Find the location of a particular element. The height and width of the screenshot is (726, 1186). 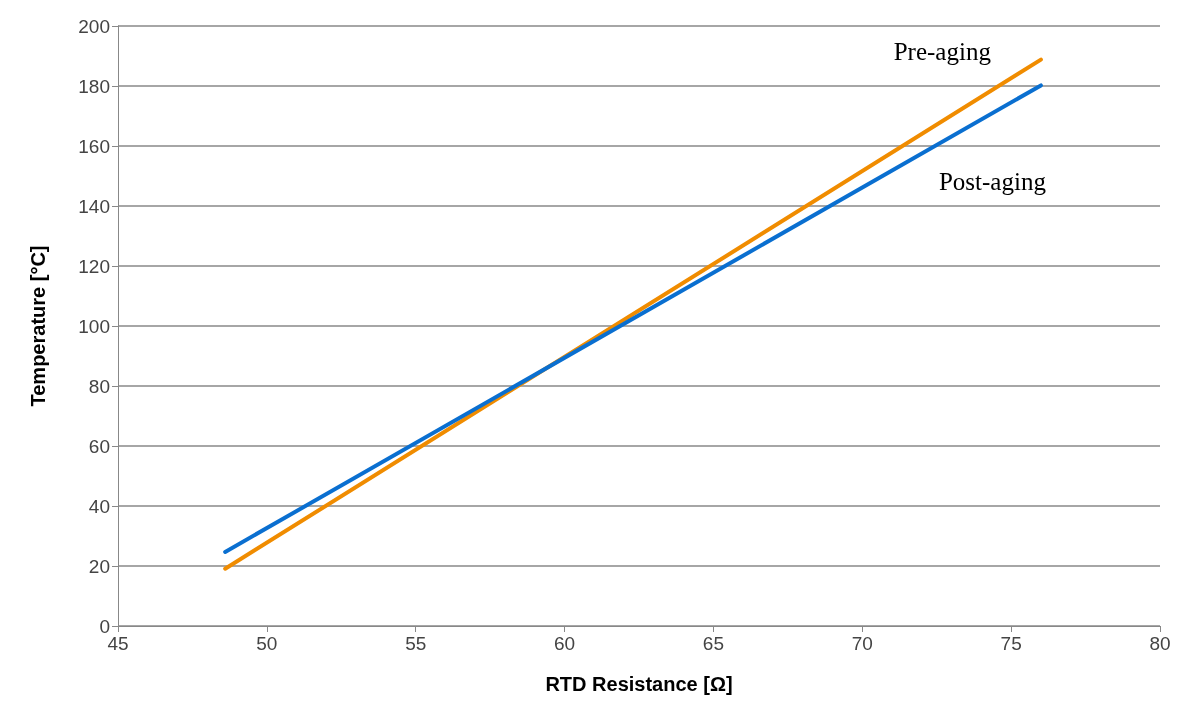

y-tick-label: 80 is located at coordinates (99, 386).